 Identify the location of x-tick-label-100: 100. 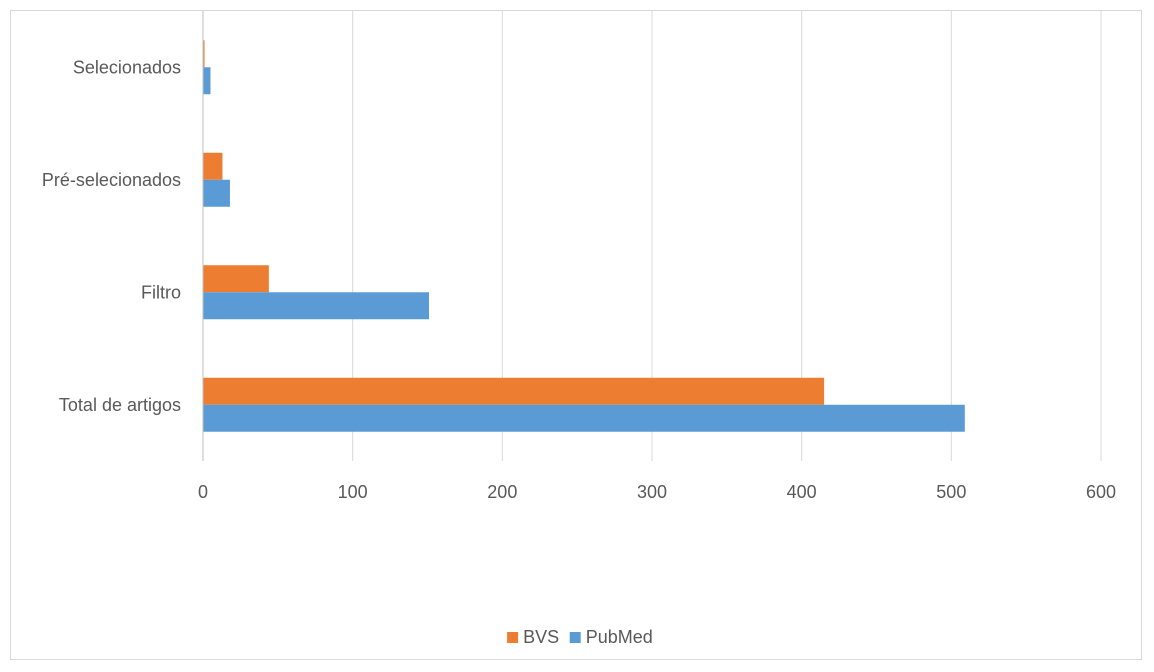
(353, 492).